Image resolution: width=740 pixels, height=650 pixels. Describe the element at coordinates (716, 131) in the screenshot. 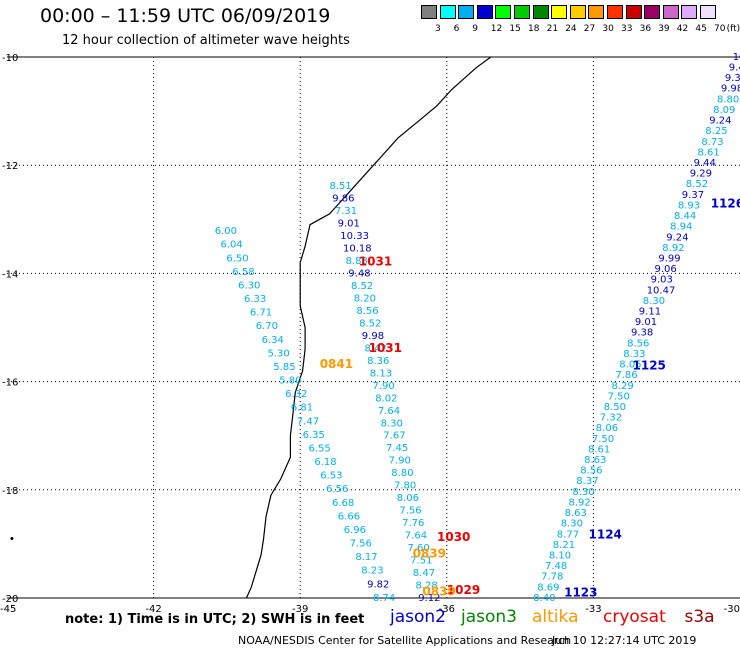

I see `swh-value: 8.25` at that location.